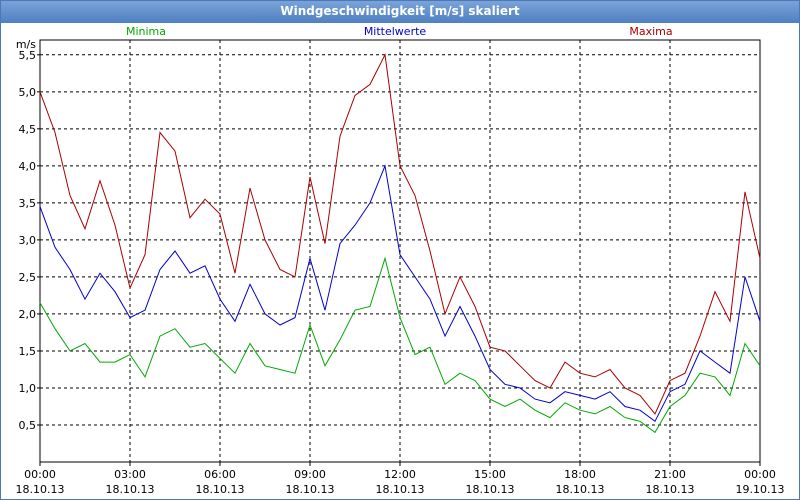  Describe the element at coordinates (146, 31) in the screenshot. I see `legend-minima: Minima` at that location.